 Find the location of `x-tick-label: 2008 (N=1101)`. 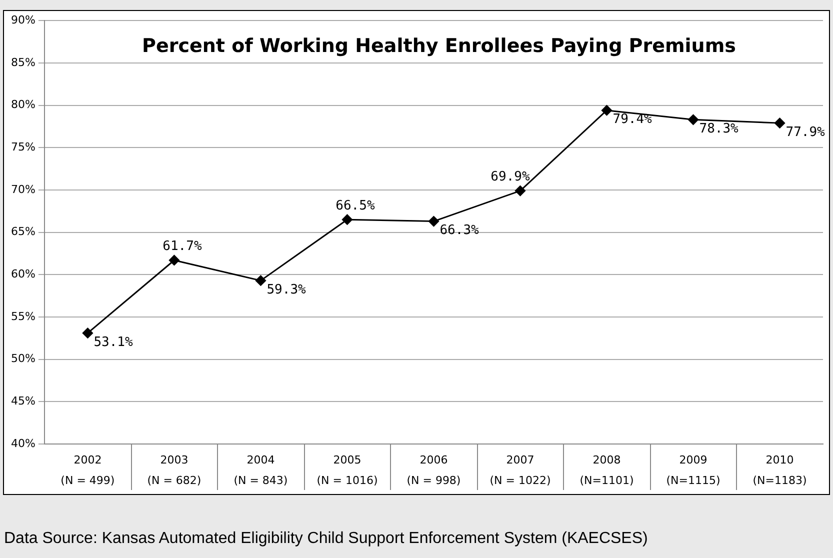

x-tick-label: 2008 (N=1101) is located at coordinates (607, 470).